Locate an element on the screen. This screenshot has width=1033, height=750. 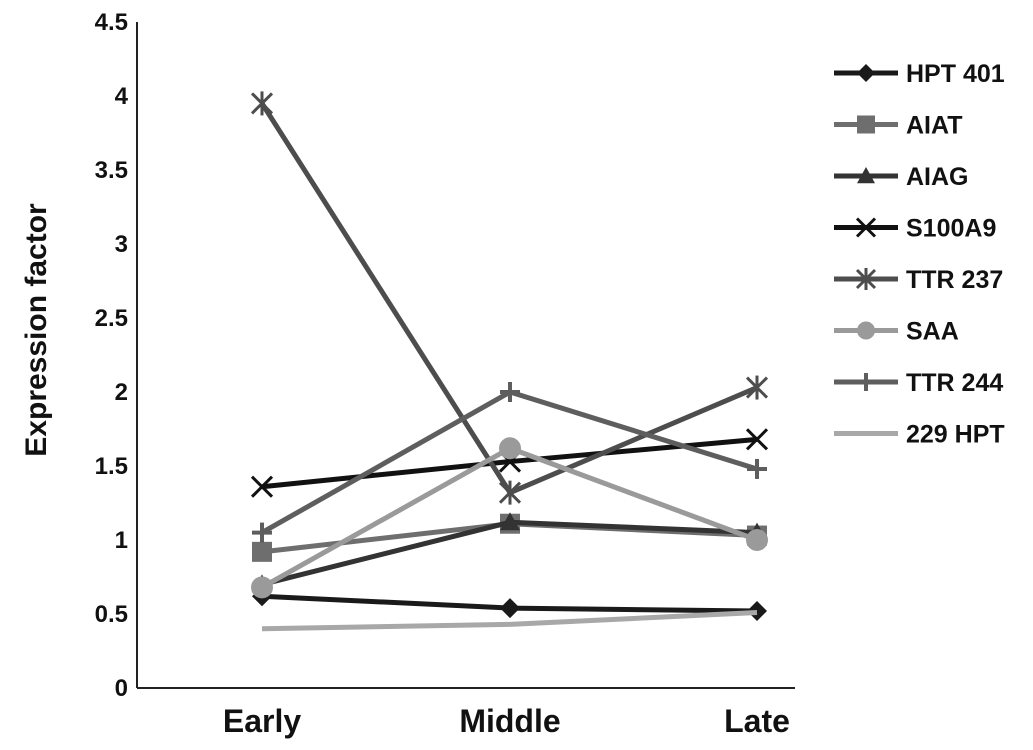
legend-label: TTR 244 is located at coordinates (954, 383).